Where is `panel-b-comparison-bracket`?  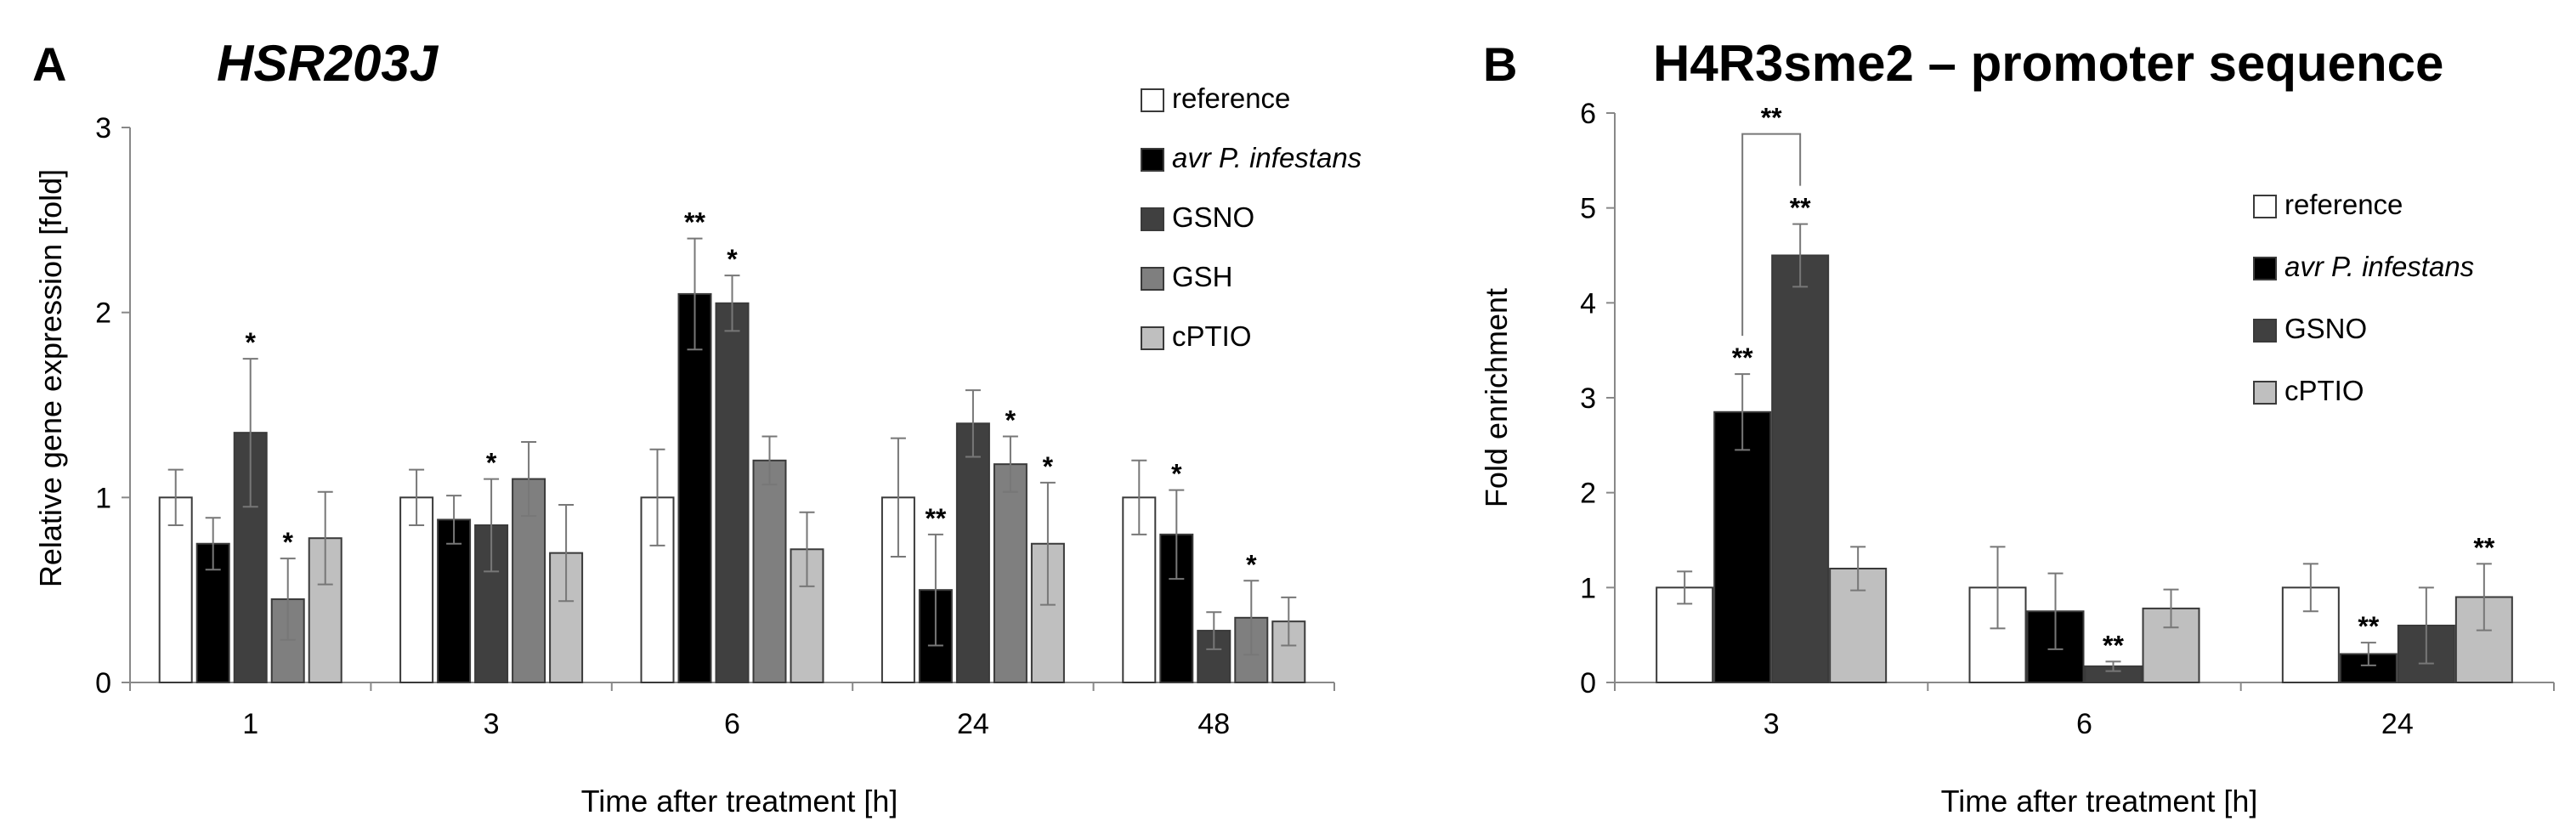
panel-b-comparison-bracket is located at coordinates (1771, 235).